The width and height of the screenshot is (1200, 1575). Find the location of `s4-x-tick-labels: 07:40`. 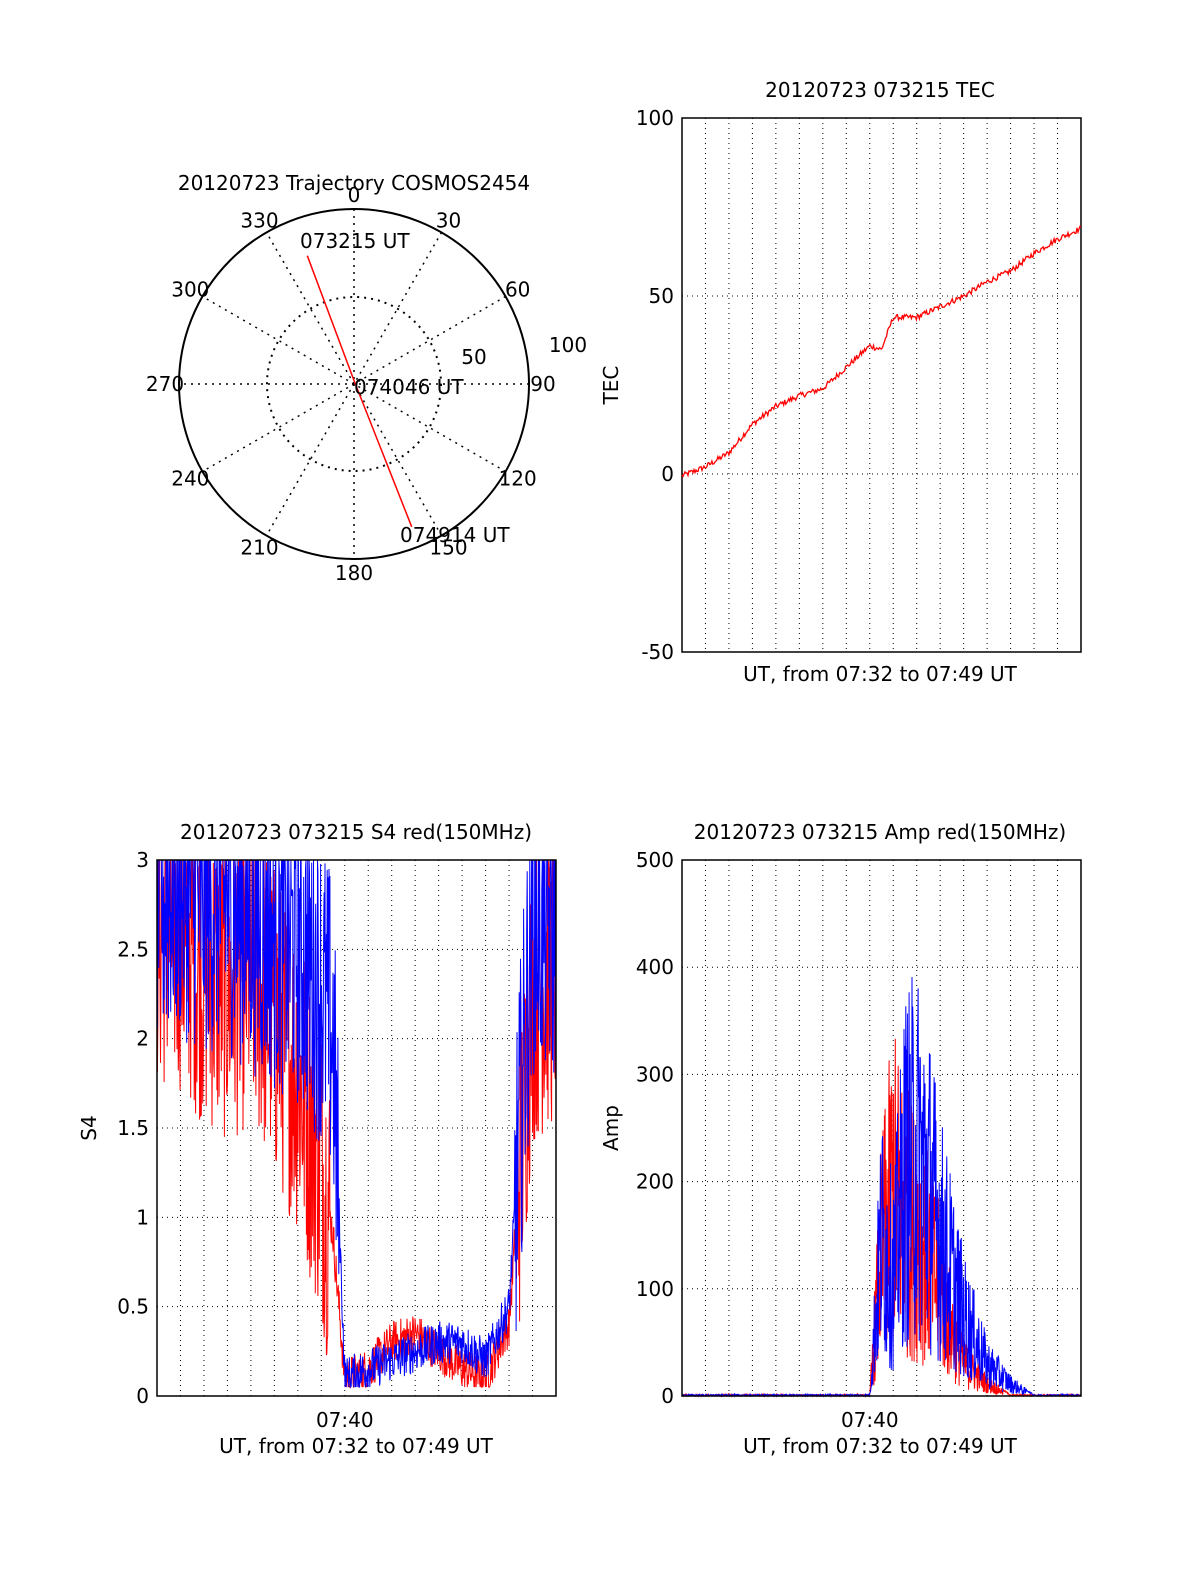

s4-x-tick-labels: 07:40 is located at coordinates (345, 1420).